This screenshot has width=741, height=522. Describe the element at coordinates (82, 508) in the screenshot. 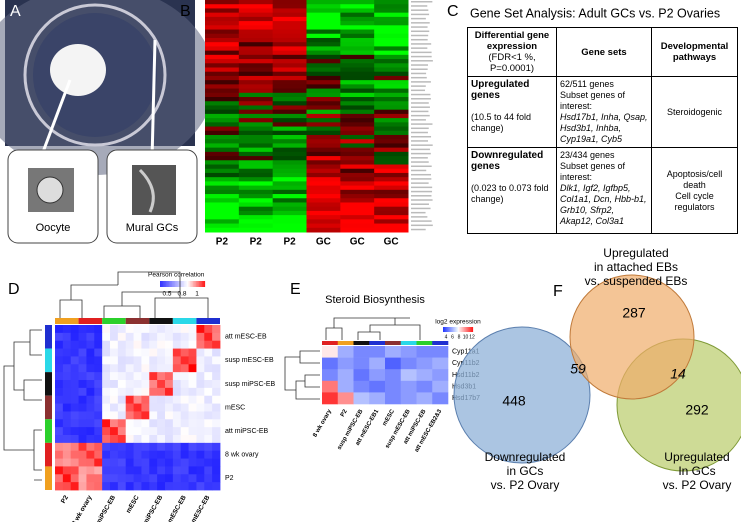

I see `column-label: 8 wk ovary` at that location.